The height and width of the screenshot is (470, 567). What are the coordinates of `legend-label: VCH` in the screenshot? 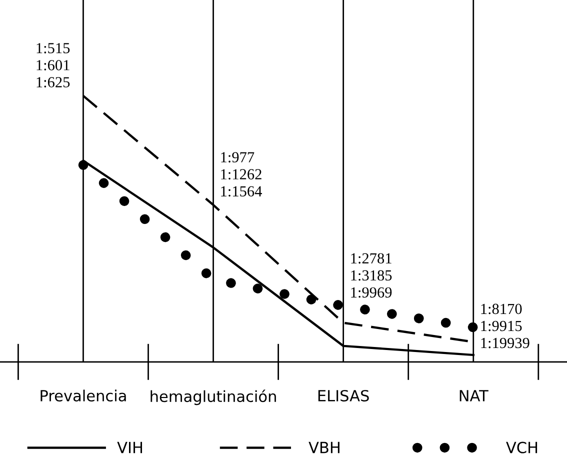 It's located at (522, 448).